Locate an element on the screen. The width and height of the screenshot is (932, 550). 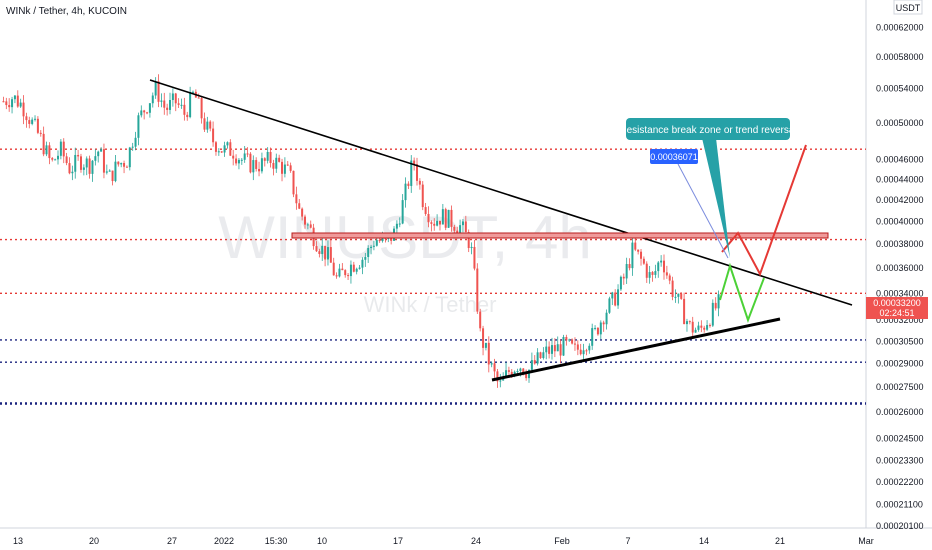
red-projection-path is located at coordinates (764, 210).